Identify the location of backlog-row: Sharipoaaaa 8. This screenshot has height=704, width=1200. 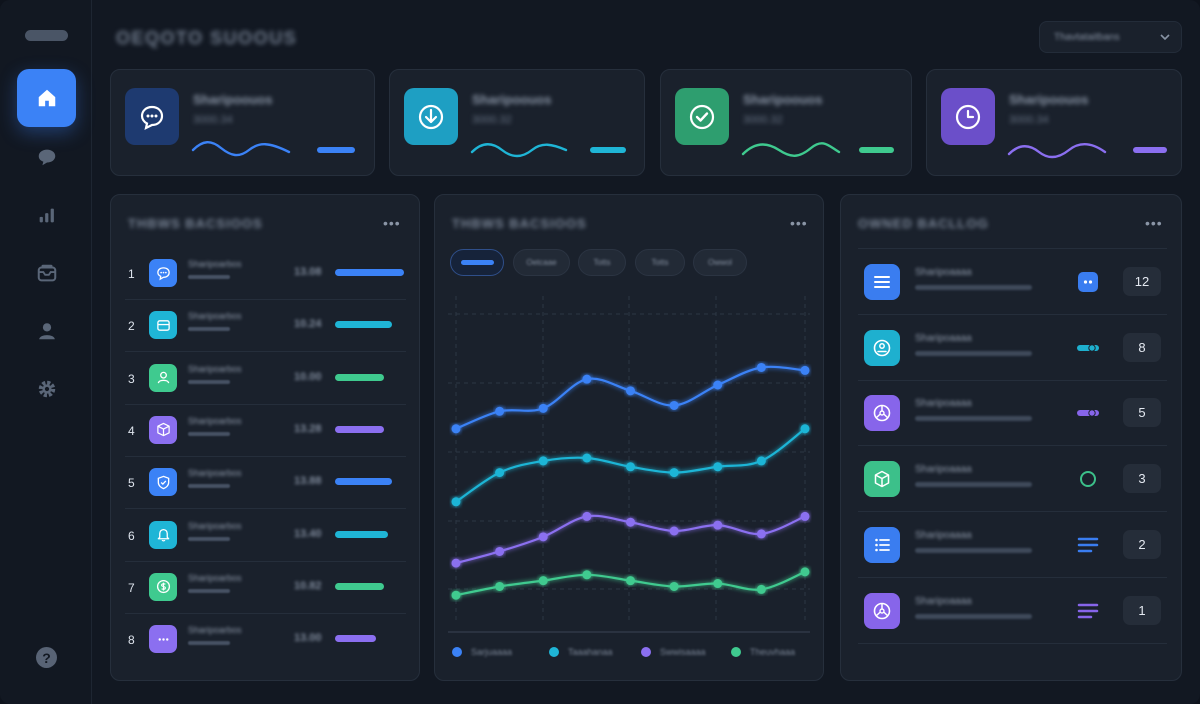
(1012, 348).